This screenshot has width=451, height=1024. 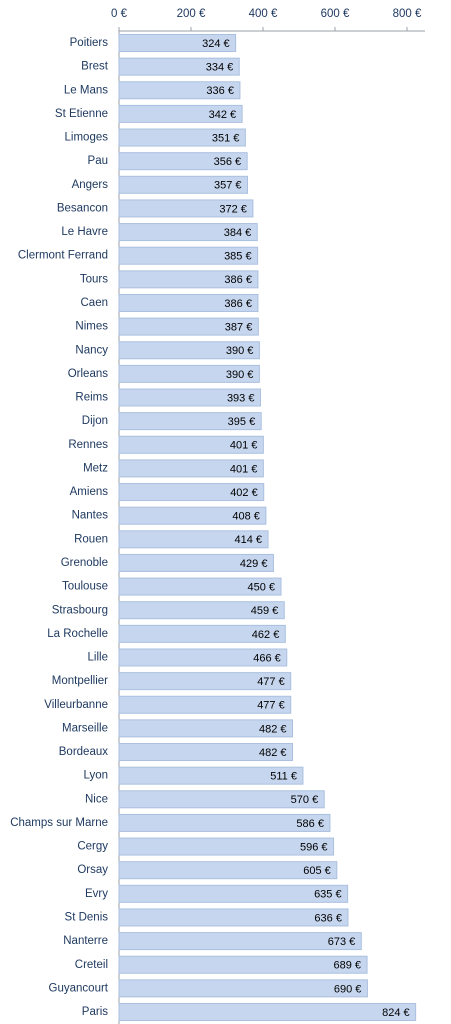 What do you see at coordinates (82, 208) in the screenshot?
I see `category-label: Besancon` at bounding box center [82, 208].